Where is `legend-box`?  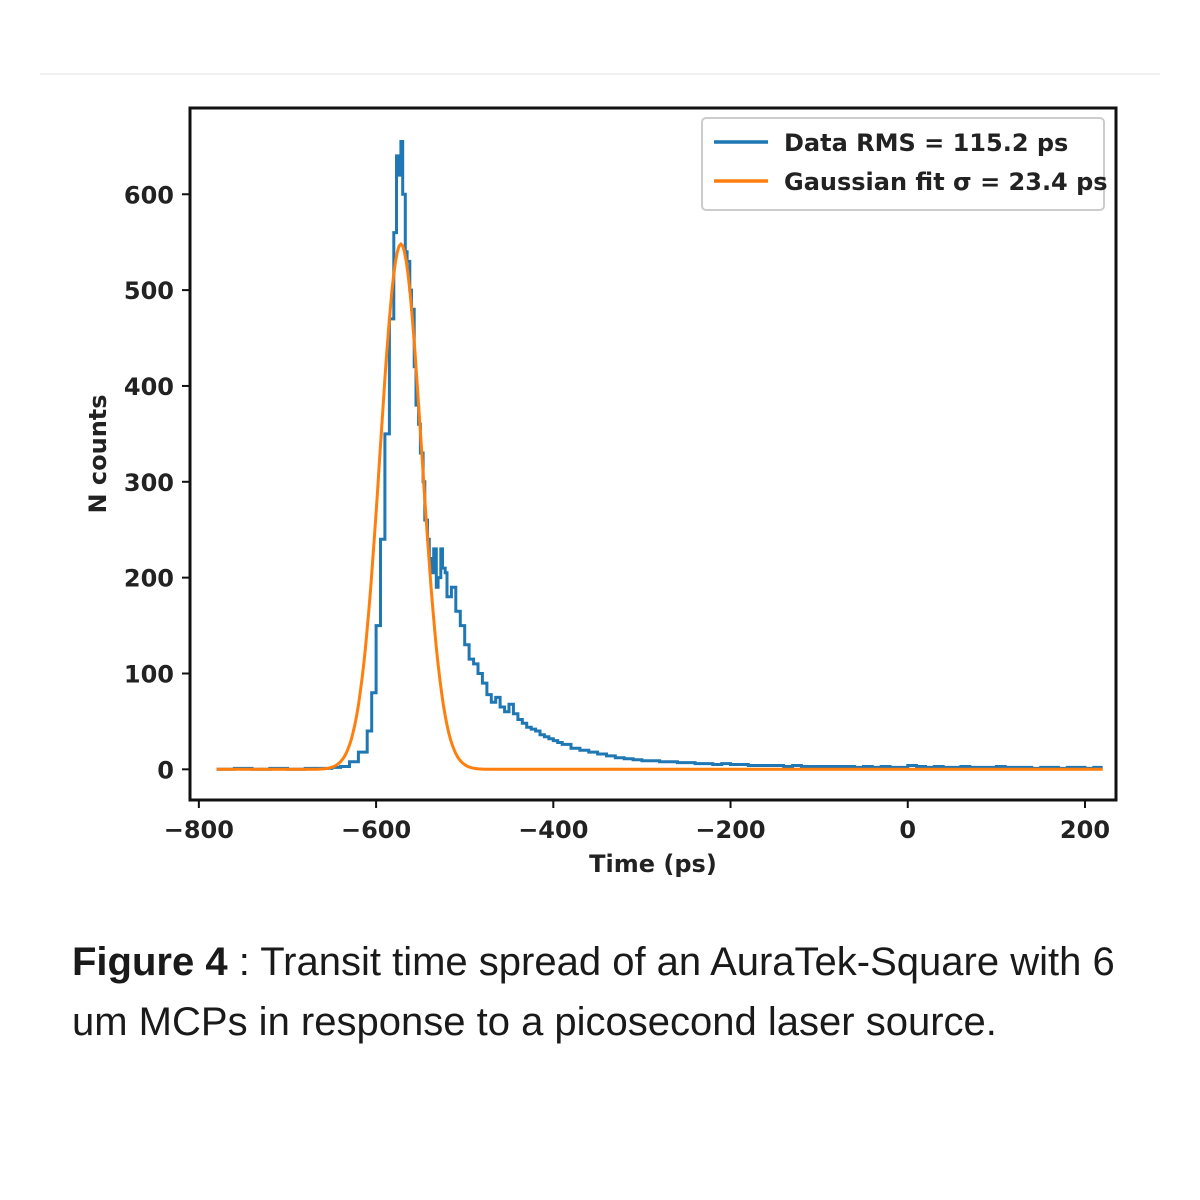
legend-box is located at coordinates (903, 164).